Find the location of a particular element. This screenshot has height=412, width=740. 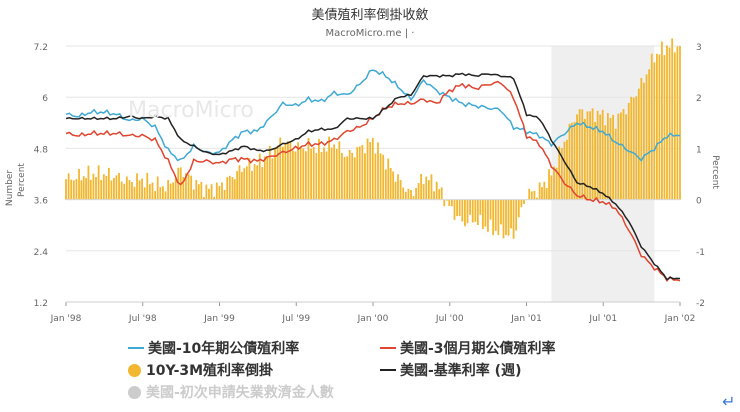

legend-label: 美國-10年期公債殖利率 is located at coordinates (224, 349).